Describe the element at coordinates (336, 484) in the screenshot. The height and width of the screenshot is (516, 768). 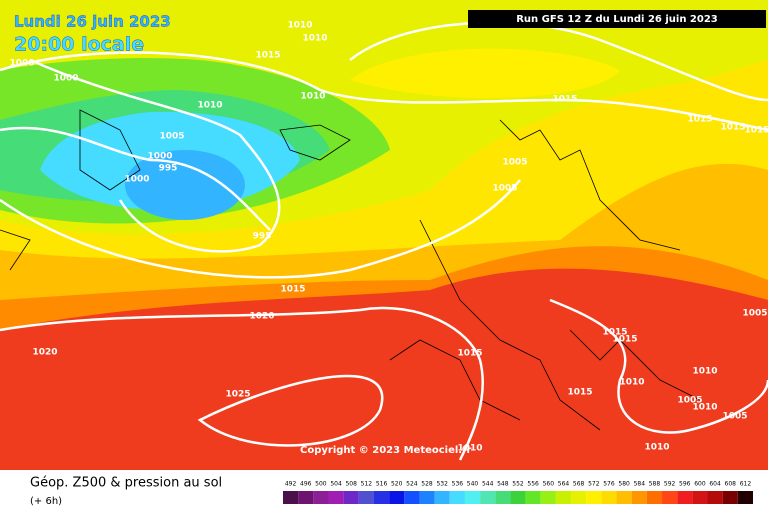
I see `scale-label: 504` at that location.